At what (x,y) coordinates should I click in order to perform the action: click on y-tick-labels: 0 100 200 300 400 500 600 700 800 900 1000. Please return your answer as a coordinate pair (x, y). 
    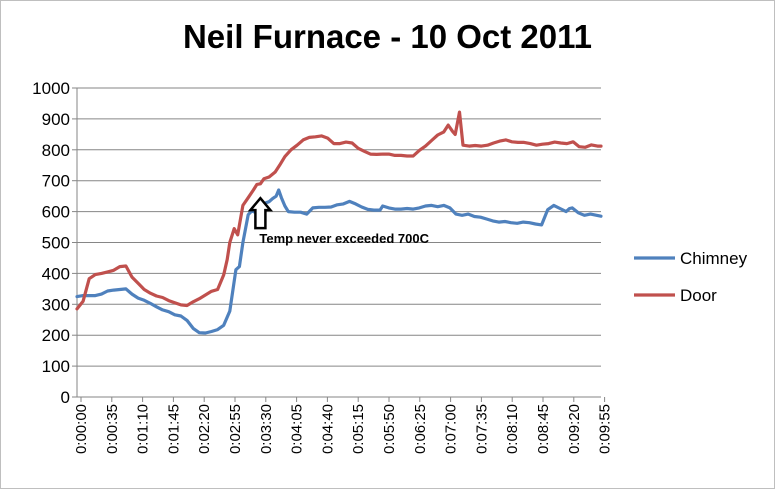
    Looking at the image, I should click on (51, 243).